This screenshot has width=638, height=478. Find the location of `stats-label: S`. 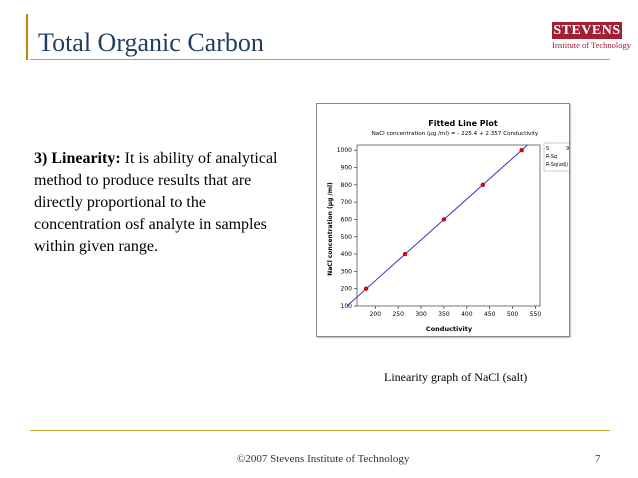

stats-label: S is located at coordinates (547, 149).